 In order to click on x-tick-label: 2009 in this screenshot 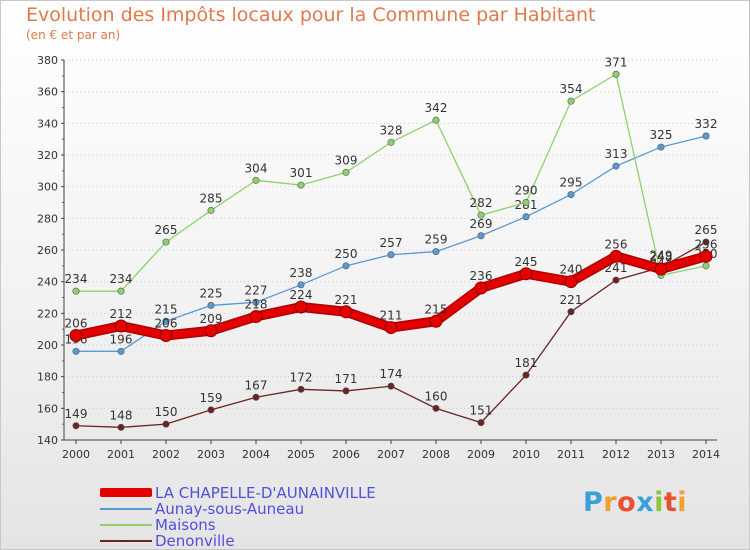, I will do `click(481, 454)`.